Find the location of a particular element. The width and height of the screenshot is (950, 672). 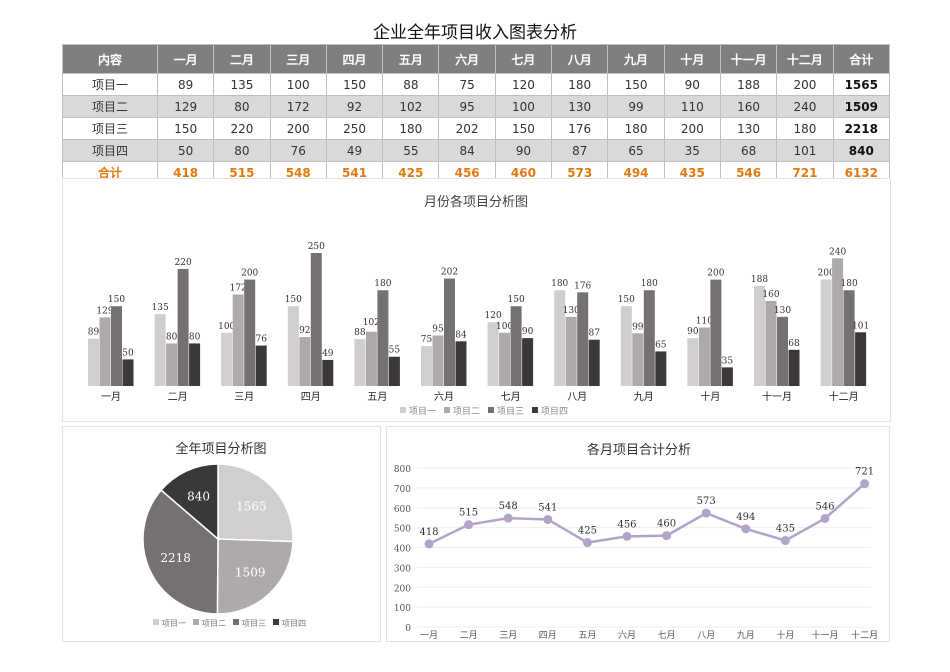

x-tick-label: 七月 is located at coordinates (667, 635).